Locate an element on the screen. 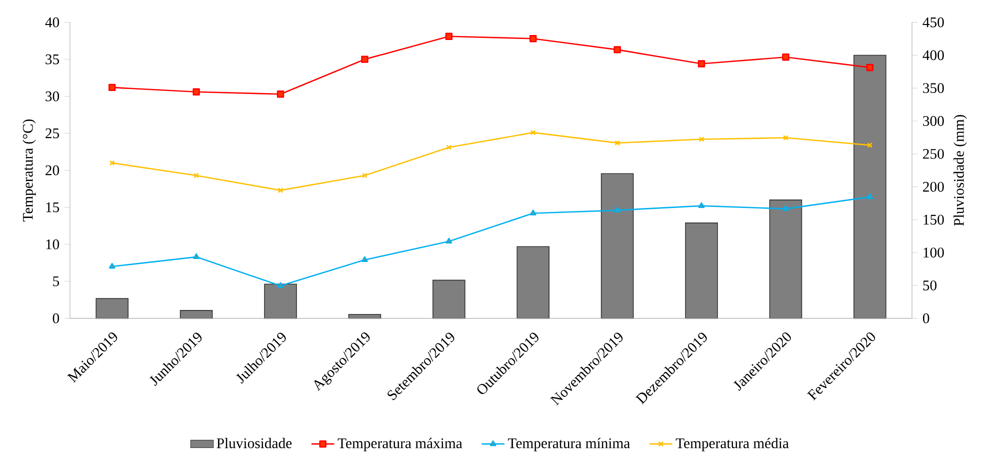 The image size is (983, 463). y2-tick-label: 300 is located at coordinates (933, 121).